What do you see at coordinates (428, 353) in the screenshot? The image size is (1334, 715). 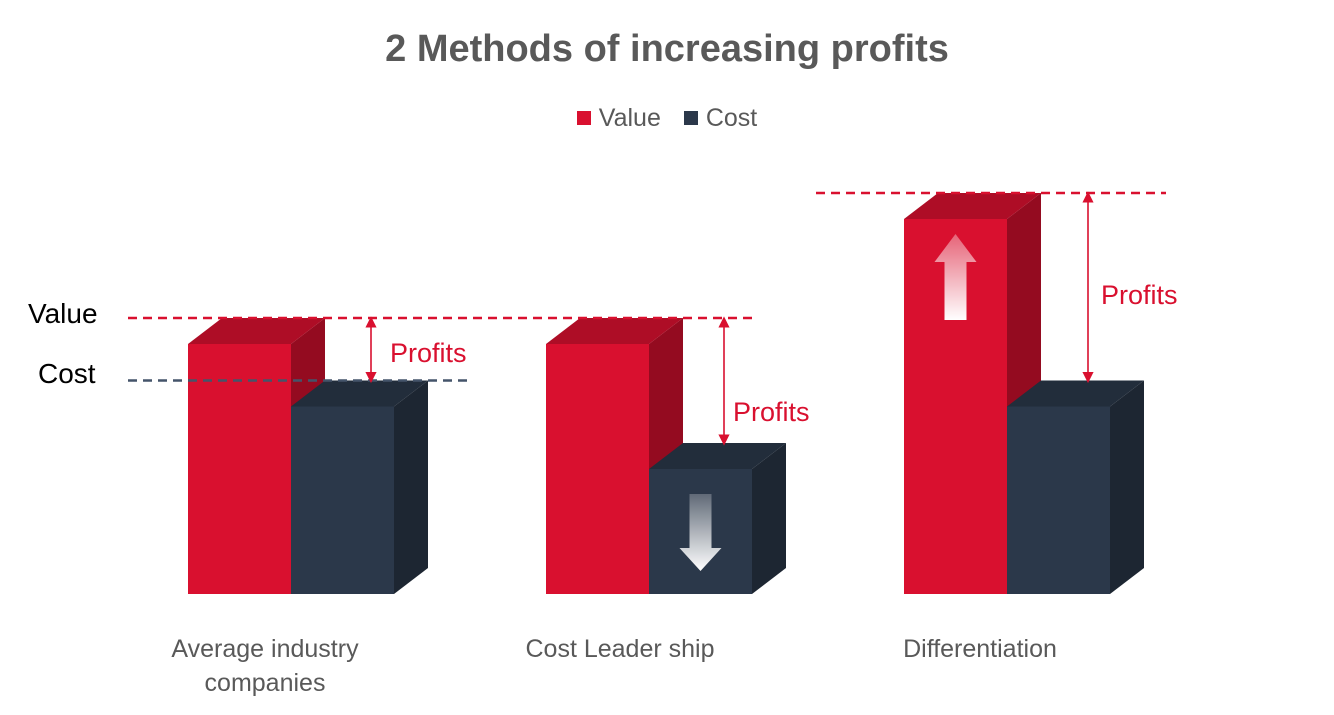 I see `profit-label-average: Profits` at bounding box center [428, 353].